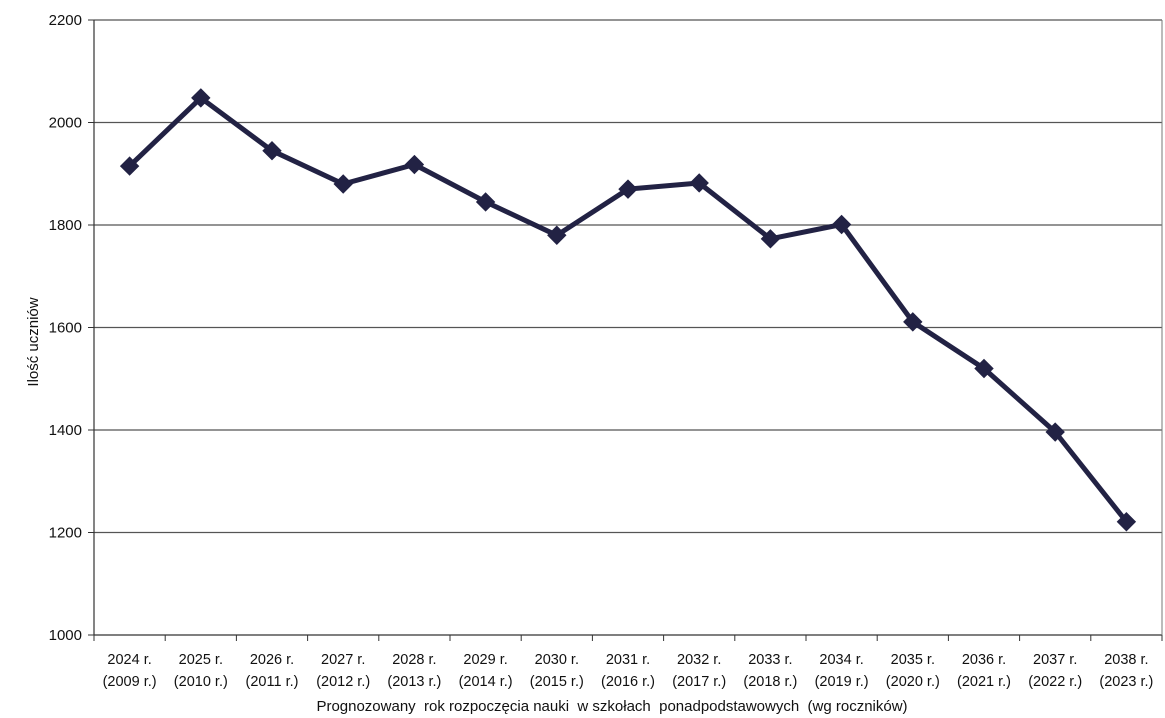 This screenshot has width=1165, height=718. Describe the element at coordinates (1055, 660) in the screenshot. I see `x-tick-label-year: 2037 r.` at that location.